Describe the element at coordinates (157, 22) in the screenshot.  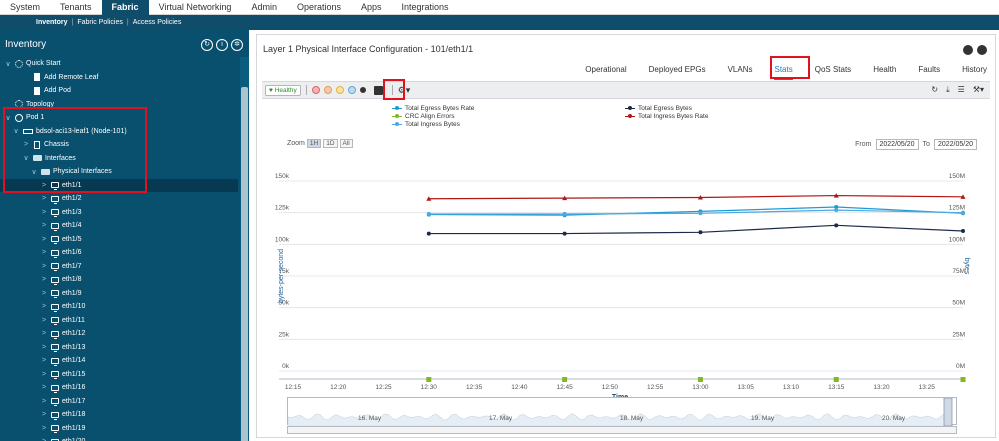
I see `subnav-access-policies: Access Policies` at that location.